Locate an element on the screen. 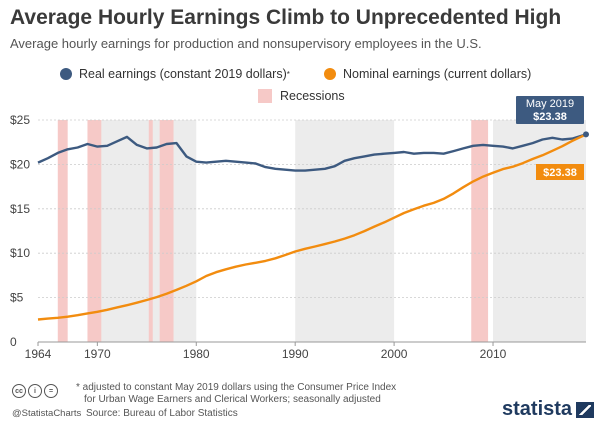 The width and height of the screenshot is (600, 428). nominal-callout-box is located at coordinates (560, 172).